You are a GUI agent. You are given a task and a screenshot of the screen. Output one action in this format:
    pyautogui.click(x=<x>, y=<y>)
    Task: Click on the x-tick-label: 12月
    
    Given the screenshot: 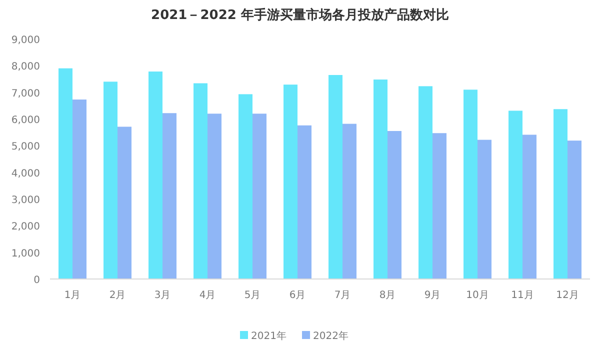 What is the action you would take?
    pyautogui.click(x=567, y=295)
    